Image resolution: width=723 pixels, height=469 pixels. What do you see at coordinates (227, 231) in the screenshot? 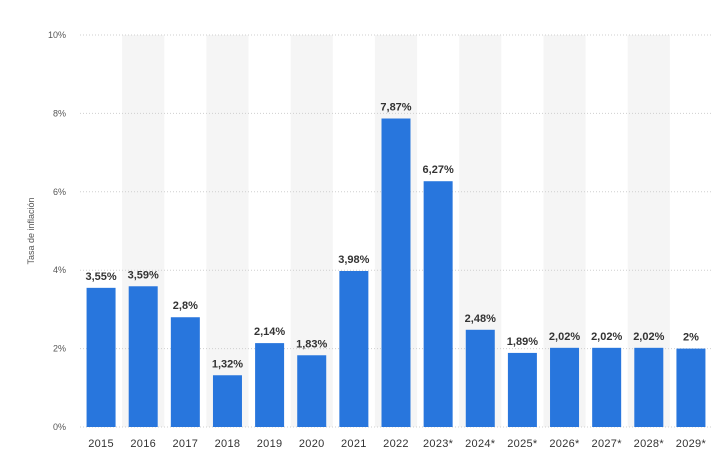
I see `column-band` at bounding box center [227, 231].